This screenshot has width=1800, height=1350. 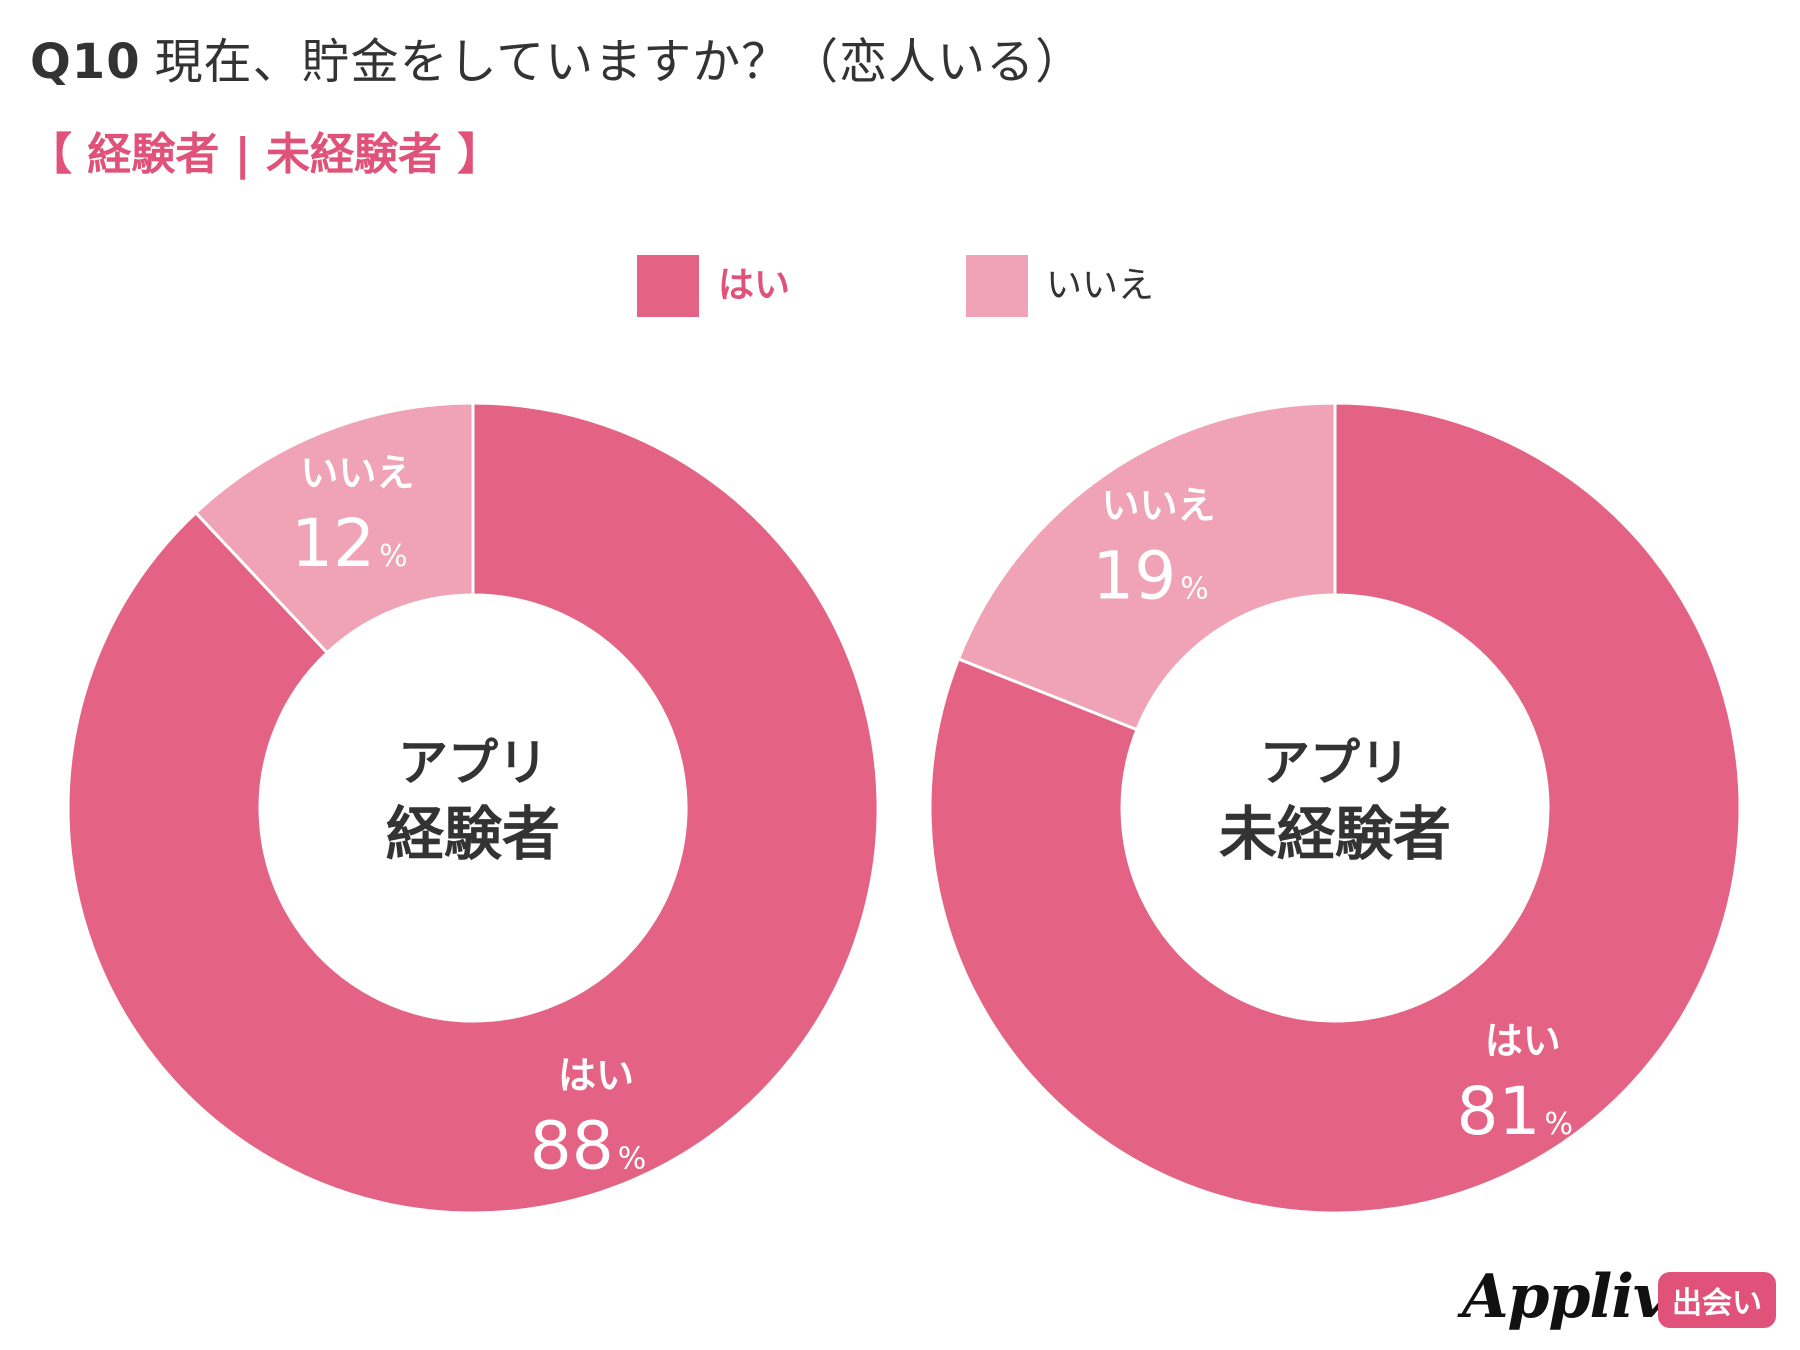 I want to click on slice-value-label: 88%, so click(x=588, y=1146).